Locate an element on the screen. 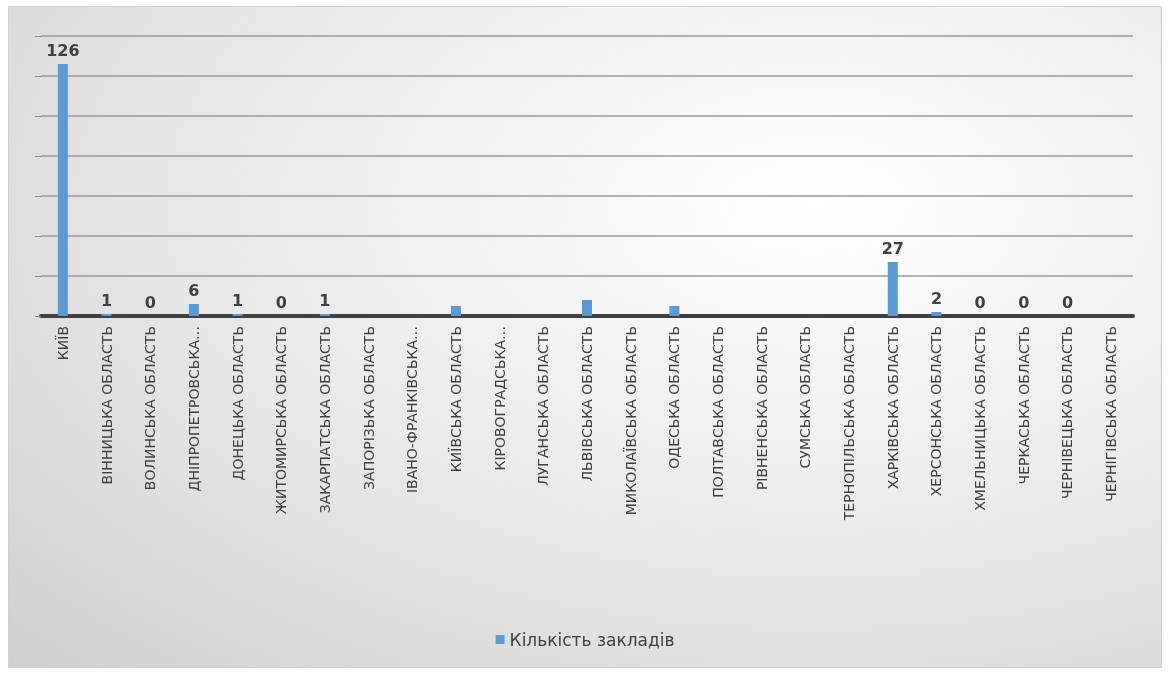 The width and height of the screenshot is (1168, 673). x-tick-label: ВІННИЦЬКА ОБЛАСТЬ is located at coordinates (106, 405).